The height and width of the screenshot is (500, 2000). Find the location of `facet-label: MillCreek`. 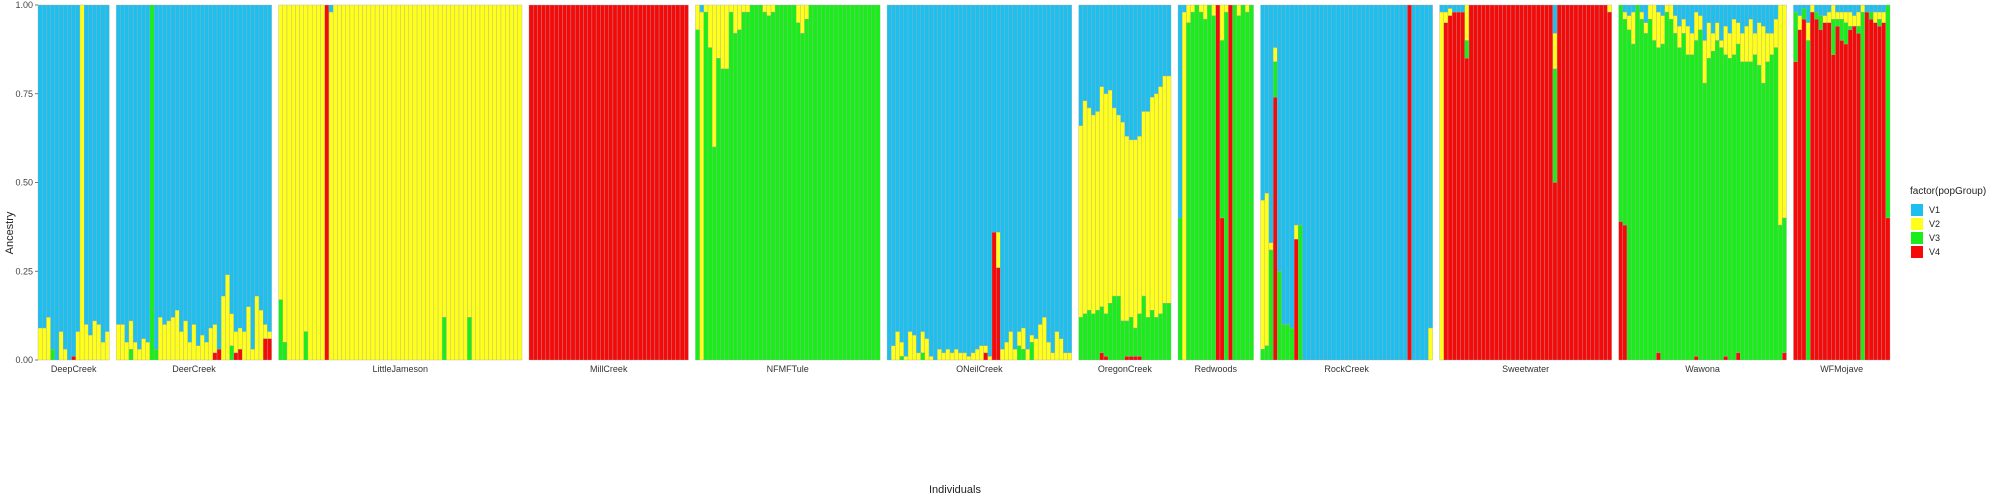

facet-label: MillCreek is located at coordinates (609, 369).